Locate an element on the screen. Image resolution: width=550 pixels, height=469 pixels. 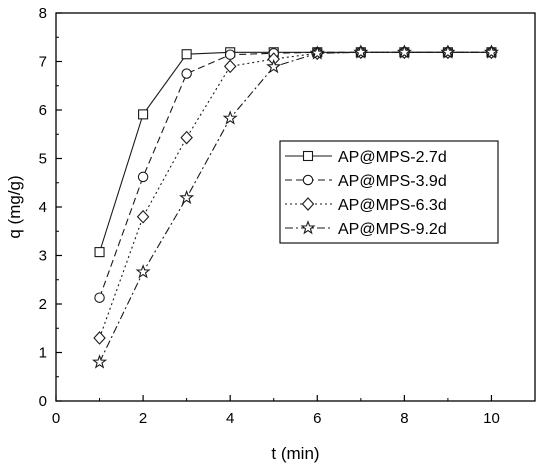
legend-item: AP@MPS-6.3d is located at coordinates (366, 205).